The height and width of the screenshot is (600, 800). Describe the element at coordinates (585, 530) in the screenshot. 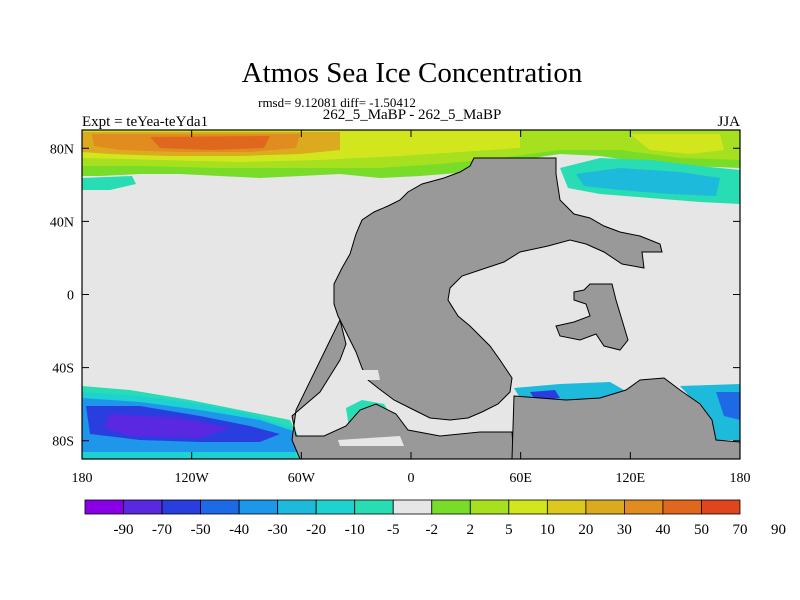

I see `colorbar-level-label: 20` at that location.